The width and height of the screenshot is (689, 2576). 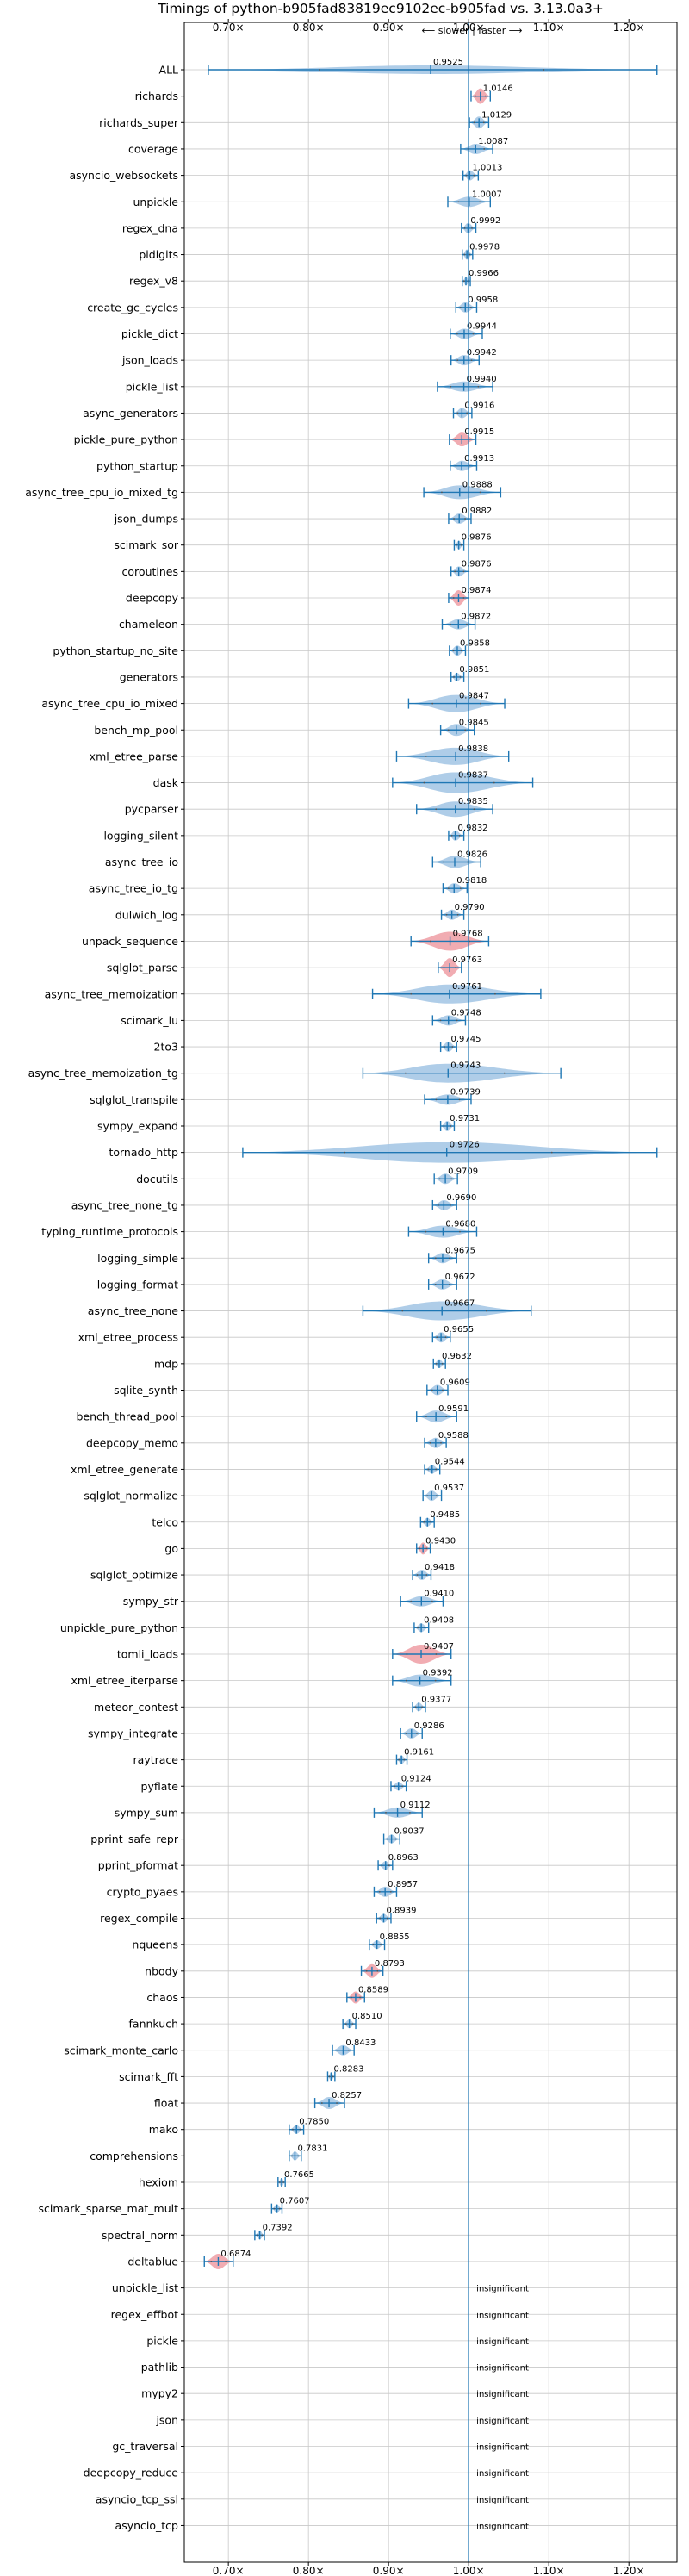 What do you see at coordinates (389, 2571) in the screenshot?
I see `x-tick-label-bottom: 0.90×` at bounding box center [389, 2571].